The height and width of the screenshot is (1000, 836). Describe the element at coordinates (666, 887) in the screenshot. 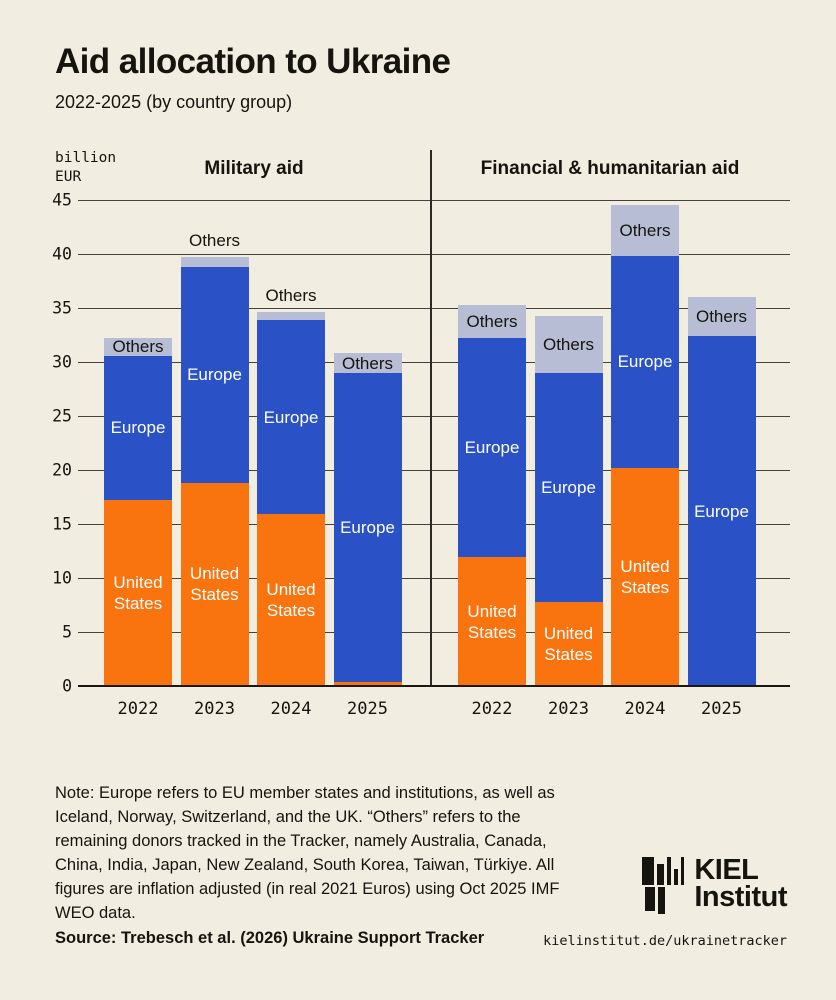

I see `kiel-logo-bars-icon` at that location.